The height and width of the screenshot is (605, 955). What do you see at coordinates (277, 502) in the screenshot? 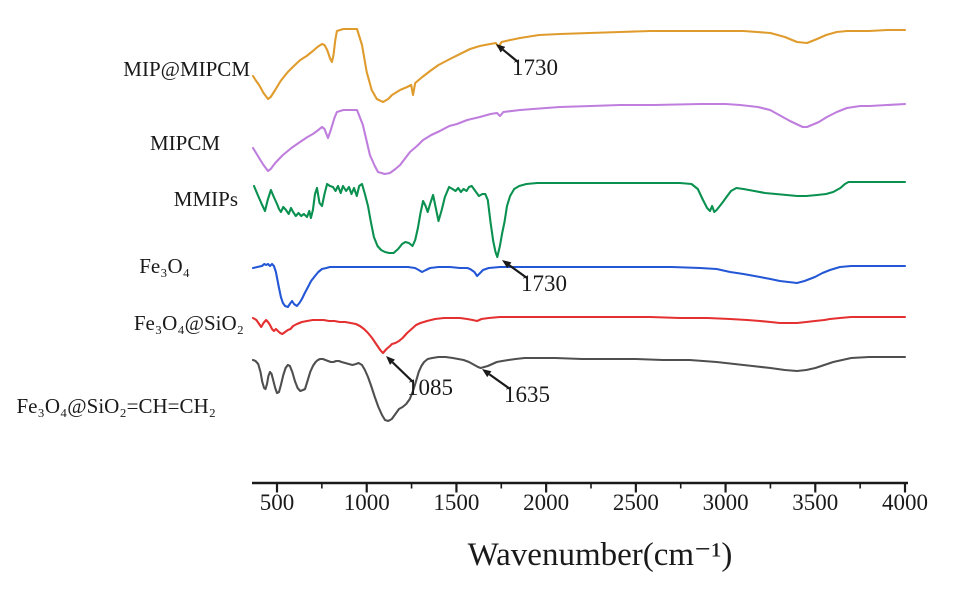
I see `x-tick-label: 500` at bounding box center [277, 502].